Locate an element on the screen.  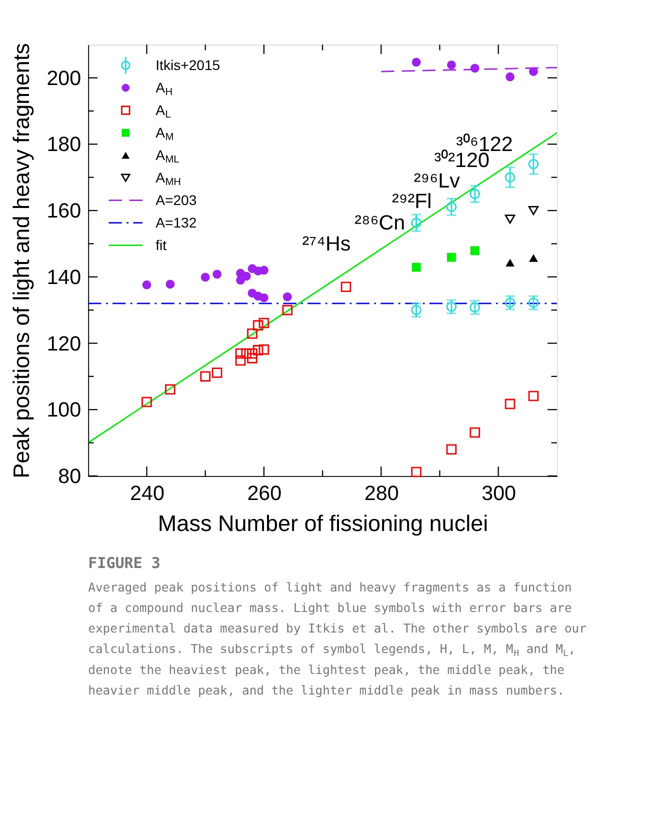
annotation: ²⁸⁶Cn is located at coordinates (380, 222).